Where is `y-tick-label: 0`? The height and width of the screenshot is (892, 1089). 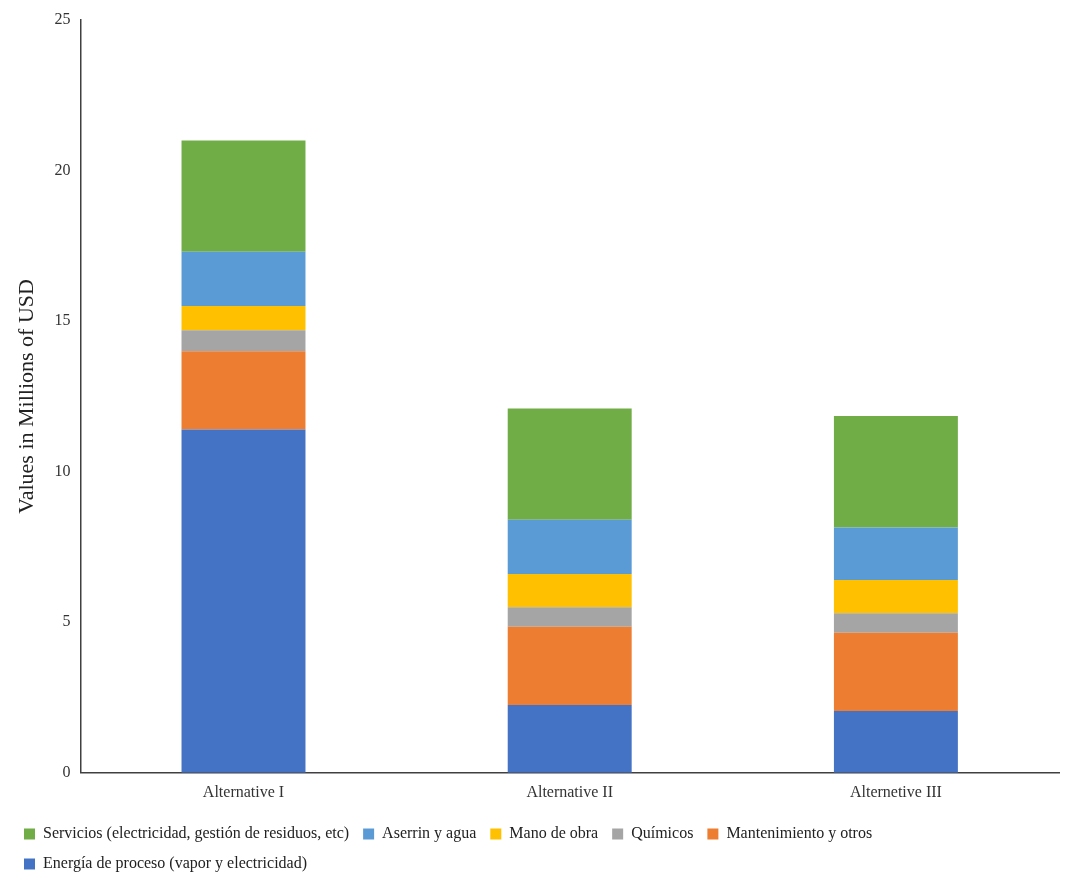 y-tick-label: 0 is located at coordinates (66, 771).